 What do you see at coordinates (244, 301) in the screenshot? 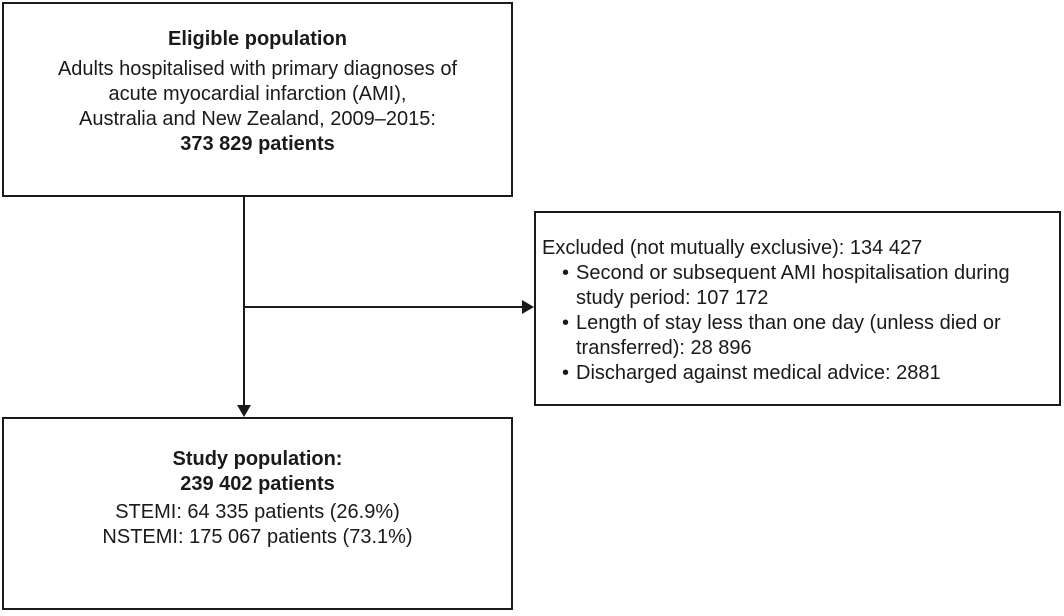
I see `connector-vertical-line` at bounding box center [244, 301].